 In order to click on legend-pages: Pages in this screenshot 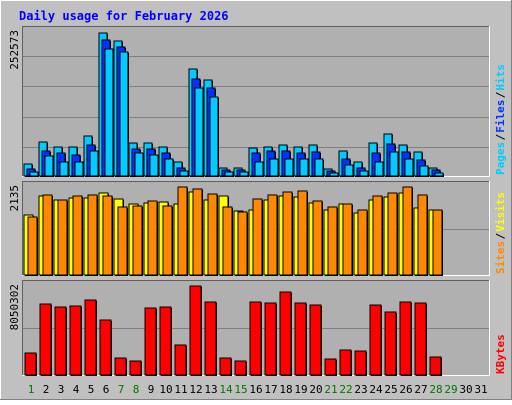, I will do `click(500, 158)`.